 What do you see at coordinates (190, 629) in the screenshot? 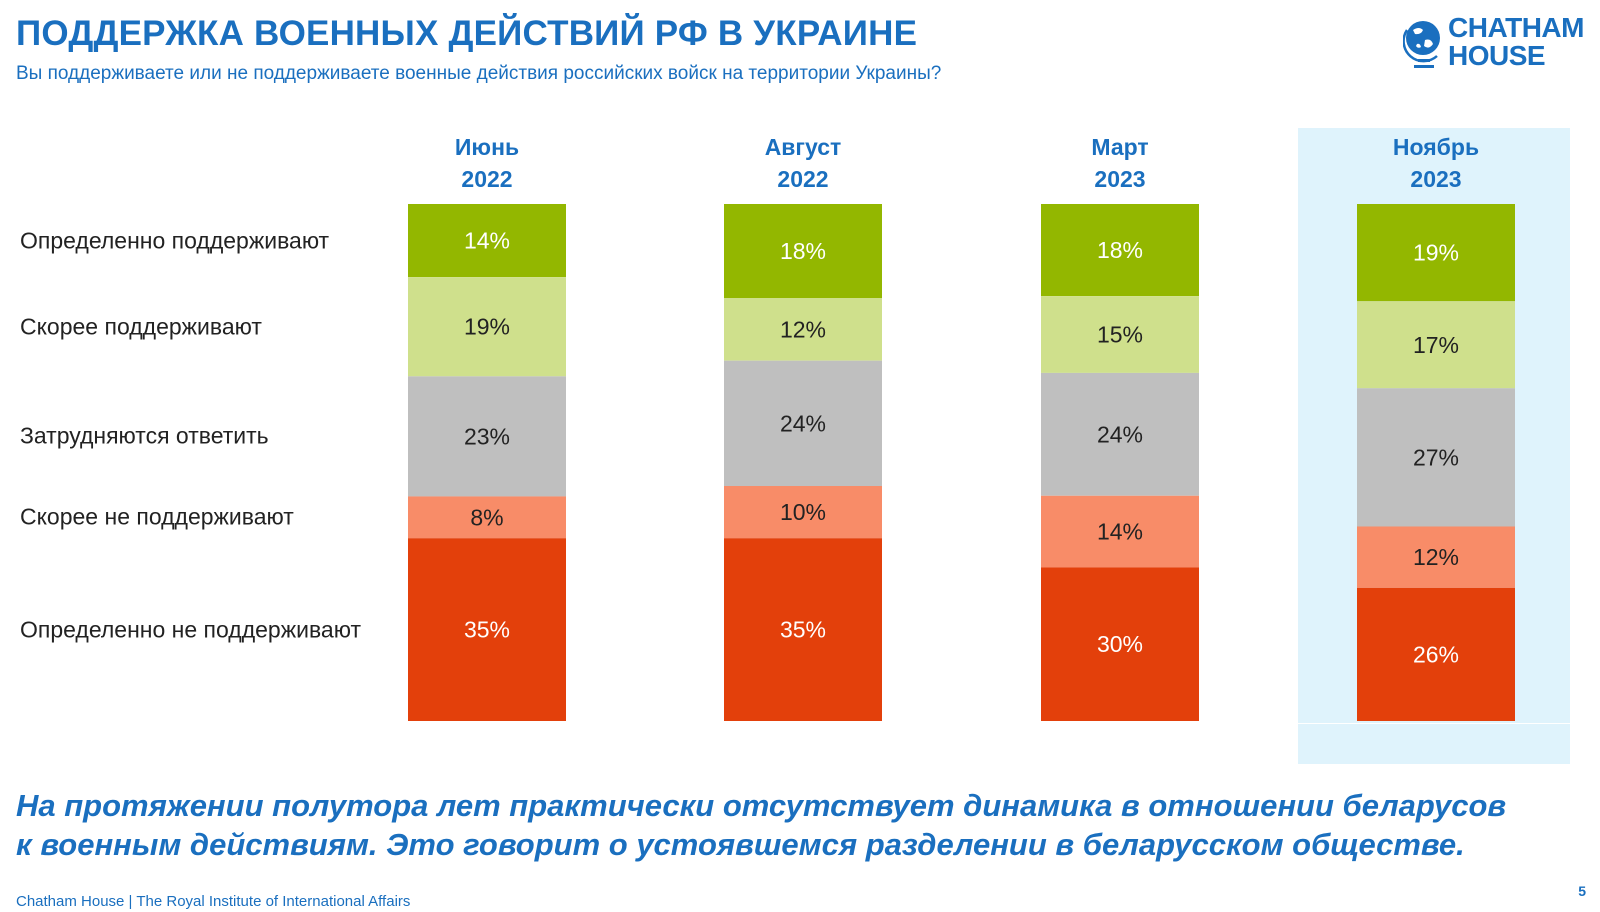
I see `legend-category-label: Определенно не поддерживают` at bounding box center [190, 629].